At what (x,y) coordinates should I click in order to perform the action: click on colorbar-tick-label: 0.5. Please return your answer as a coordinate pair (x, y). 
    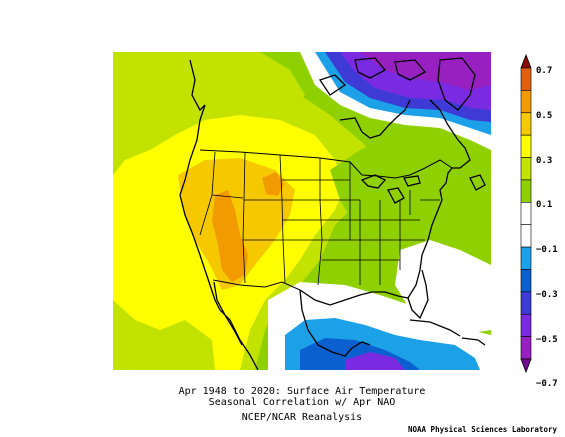
    Looking at the image, I should click on (544, 115).